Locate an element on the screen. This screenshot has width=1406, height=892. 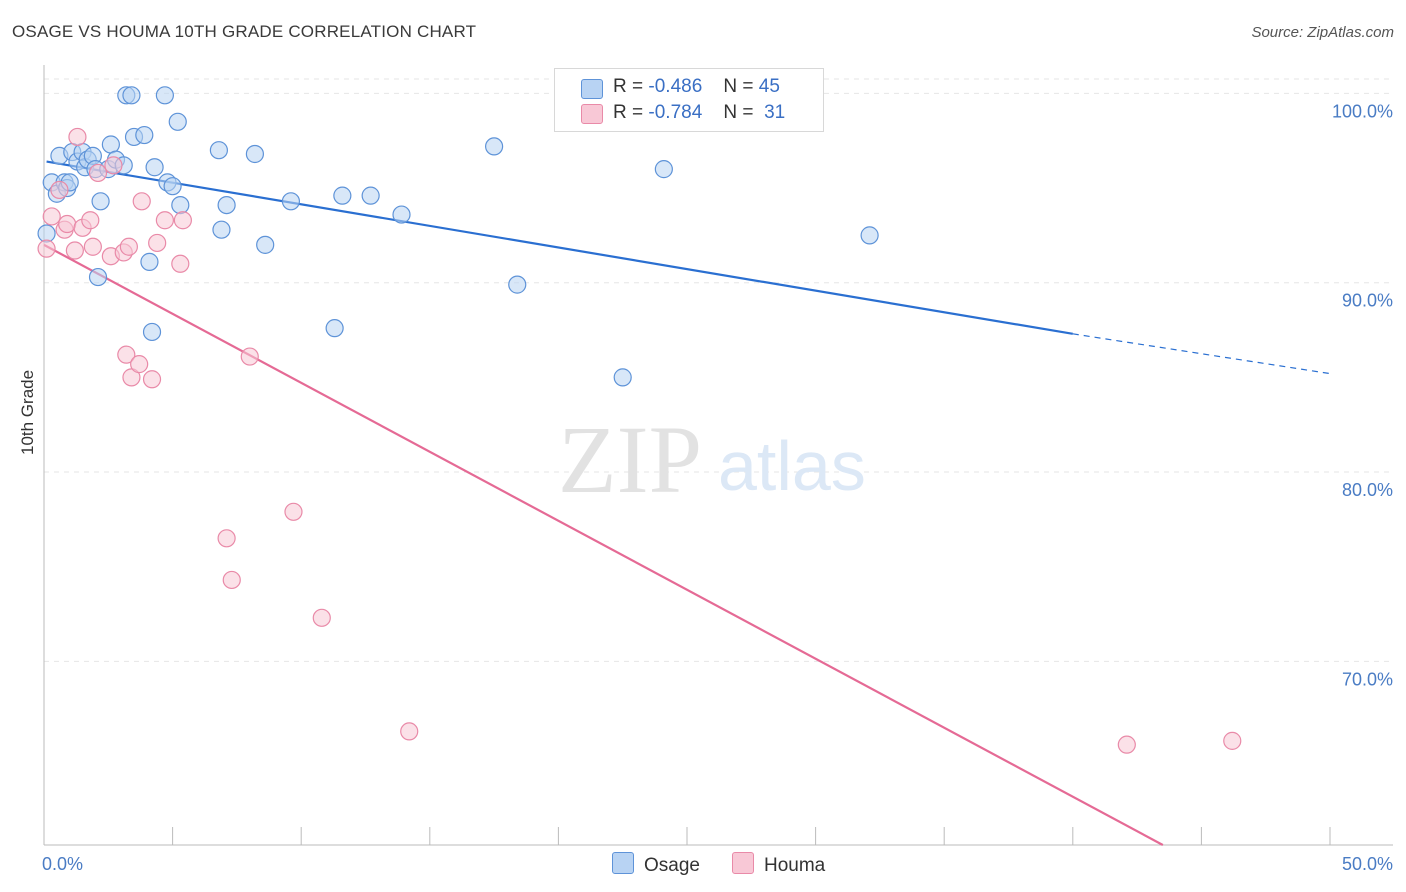
x-tick-label-max: 50.0% is located at coordinates (1367, 864).